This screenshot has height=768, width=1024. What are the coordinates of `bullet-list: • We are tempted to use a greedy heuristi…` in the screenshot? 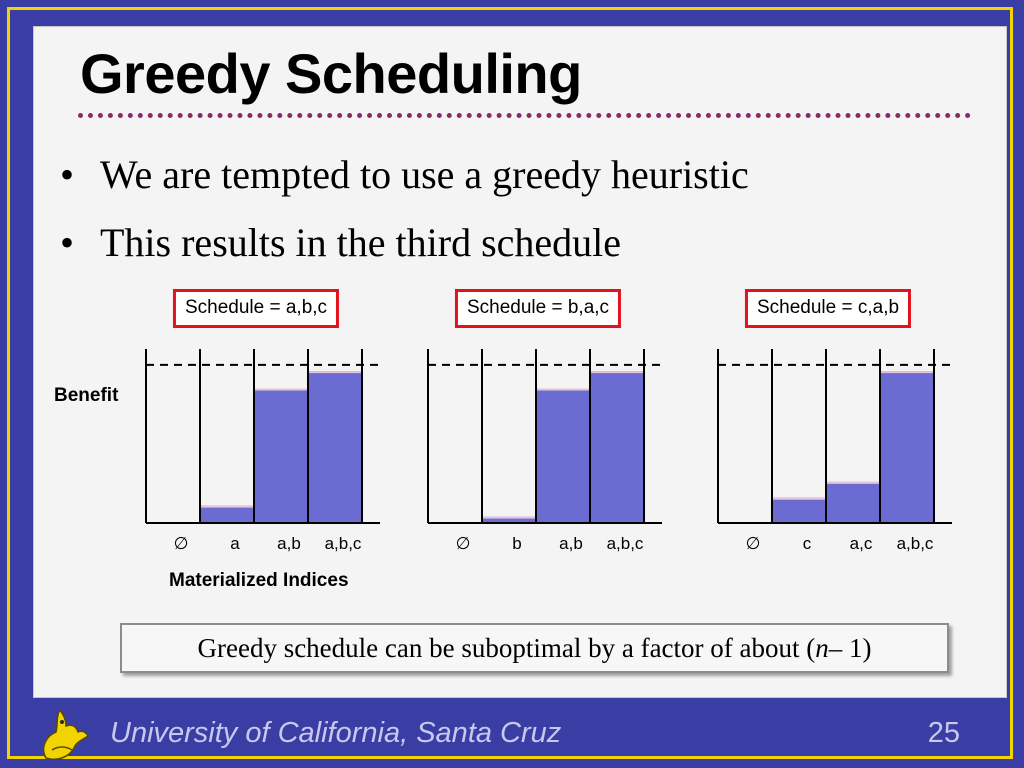 It's located at (404, 219).